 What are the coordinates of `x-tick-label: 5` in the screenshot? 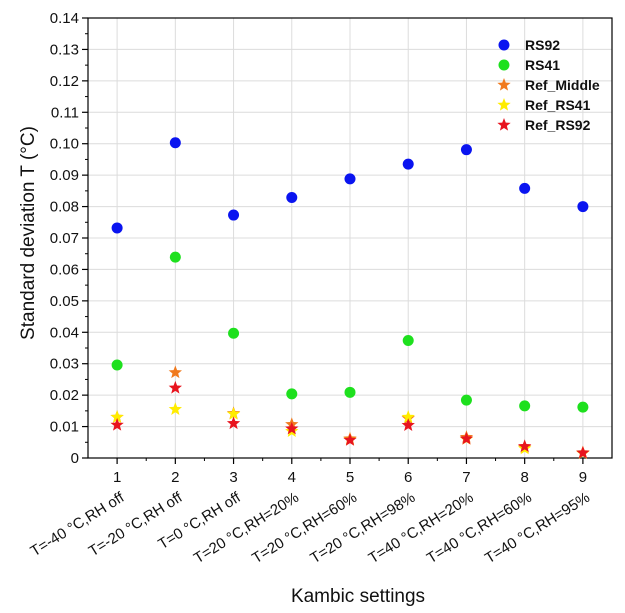 It's located at (350, 477).